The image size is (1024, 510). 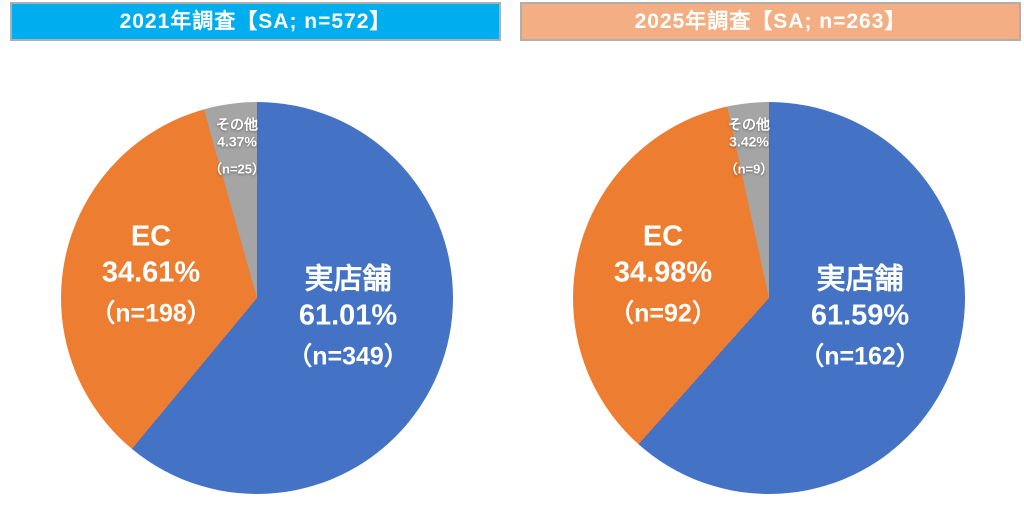 I want to click on slice-percent: 4.37%, so click(x=237, y=141).